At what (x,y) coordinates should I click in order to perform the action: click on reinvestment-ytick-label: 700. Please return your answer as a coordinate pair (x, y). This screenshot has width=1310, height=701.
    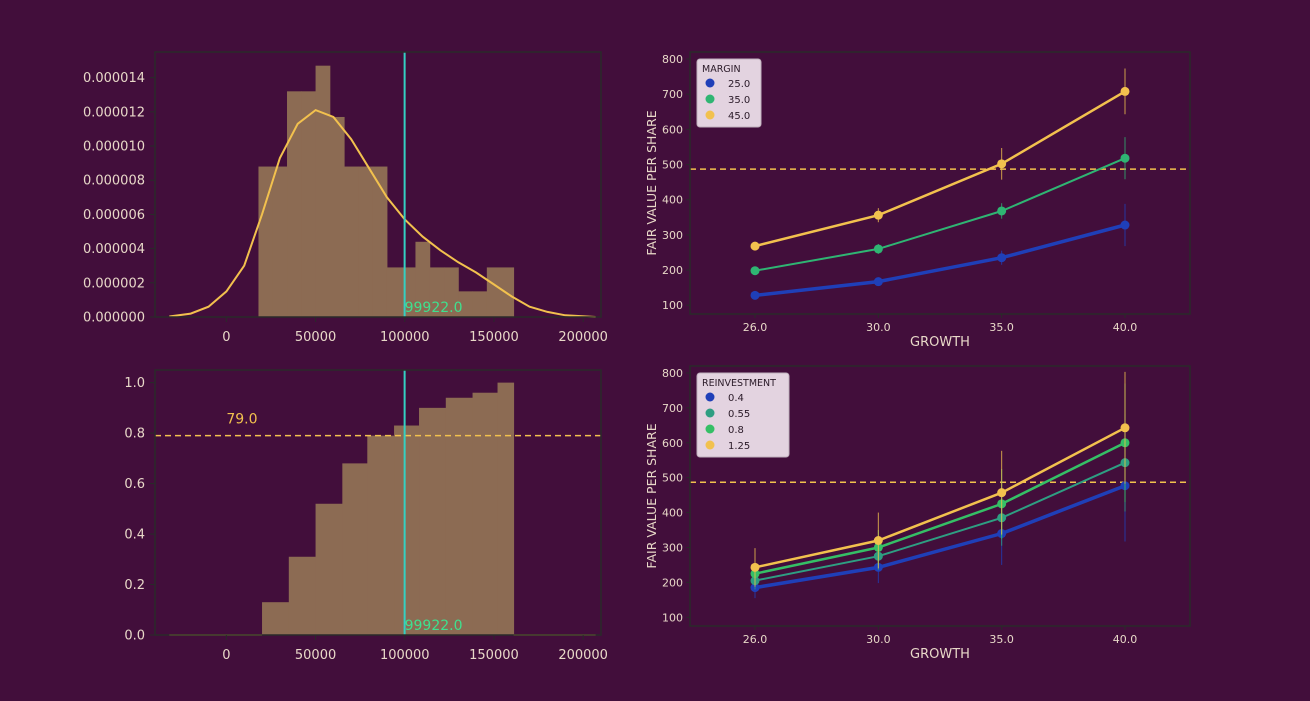
    Looking at the image, I should click on (672, 408).